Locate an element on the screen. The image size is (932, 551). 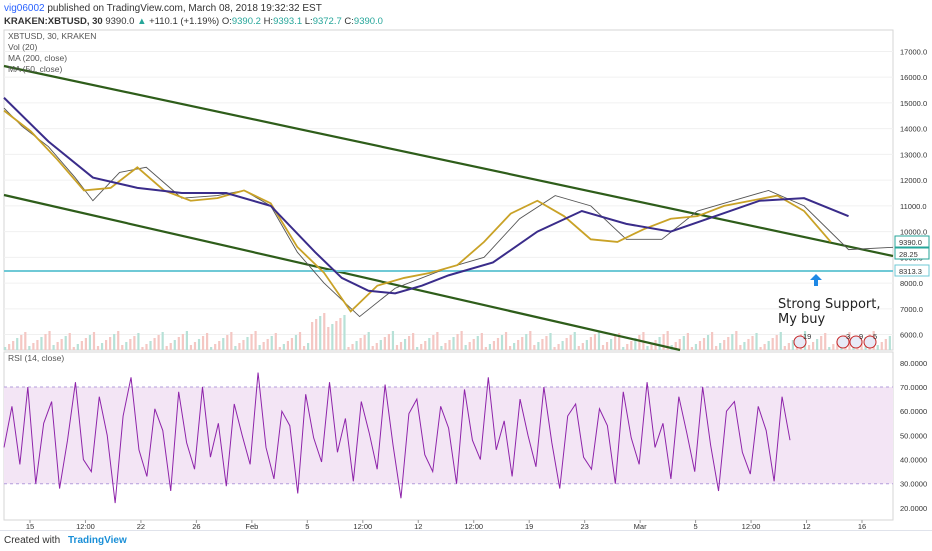
event-flags: 19 3 9 5 is located at coordinates (835, 340).